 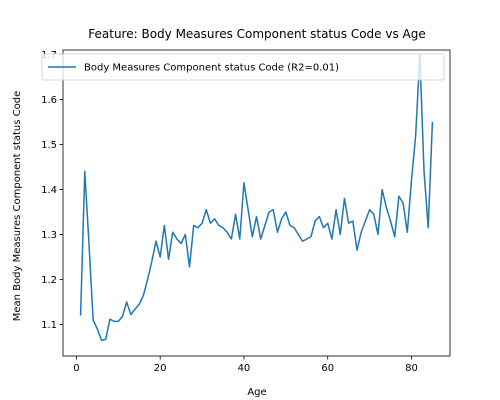 What do you see at coordinates (49, 190) in the screenshot?
I see `y-tick-label: 1.4` at bounding box center [49, 190].